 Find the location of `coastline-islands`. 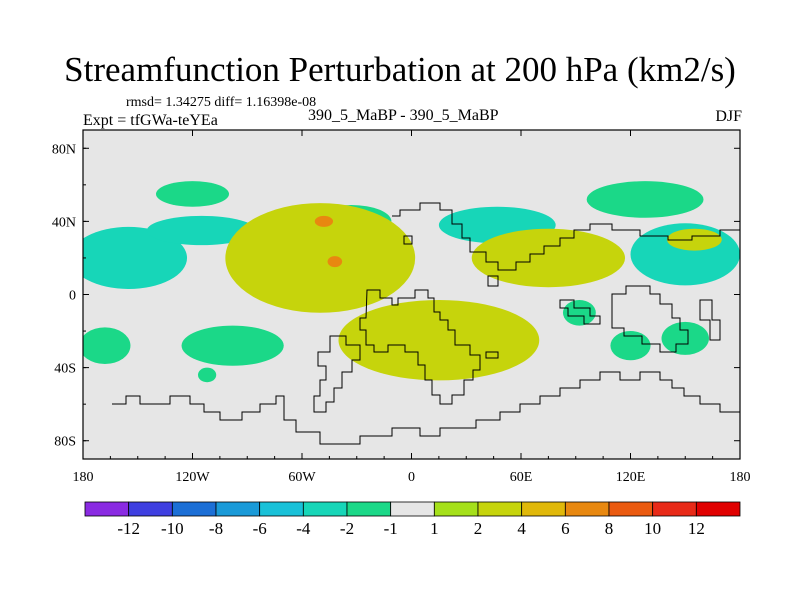

coastline-islands is located at coordinates (562, 297).